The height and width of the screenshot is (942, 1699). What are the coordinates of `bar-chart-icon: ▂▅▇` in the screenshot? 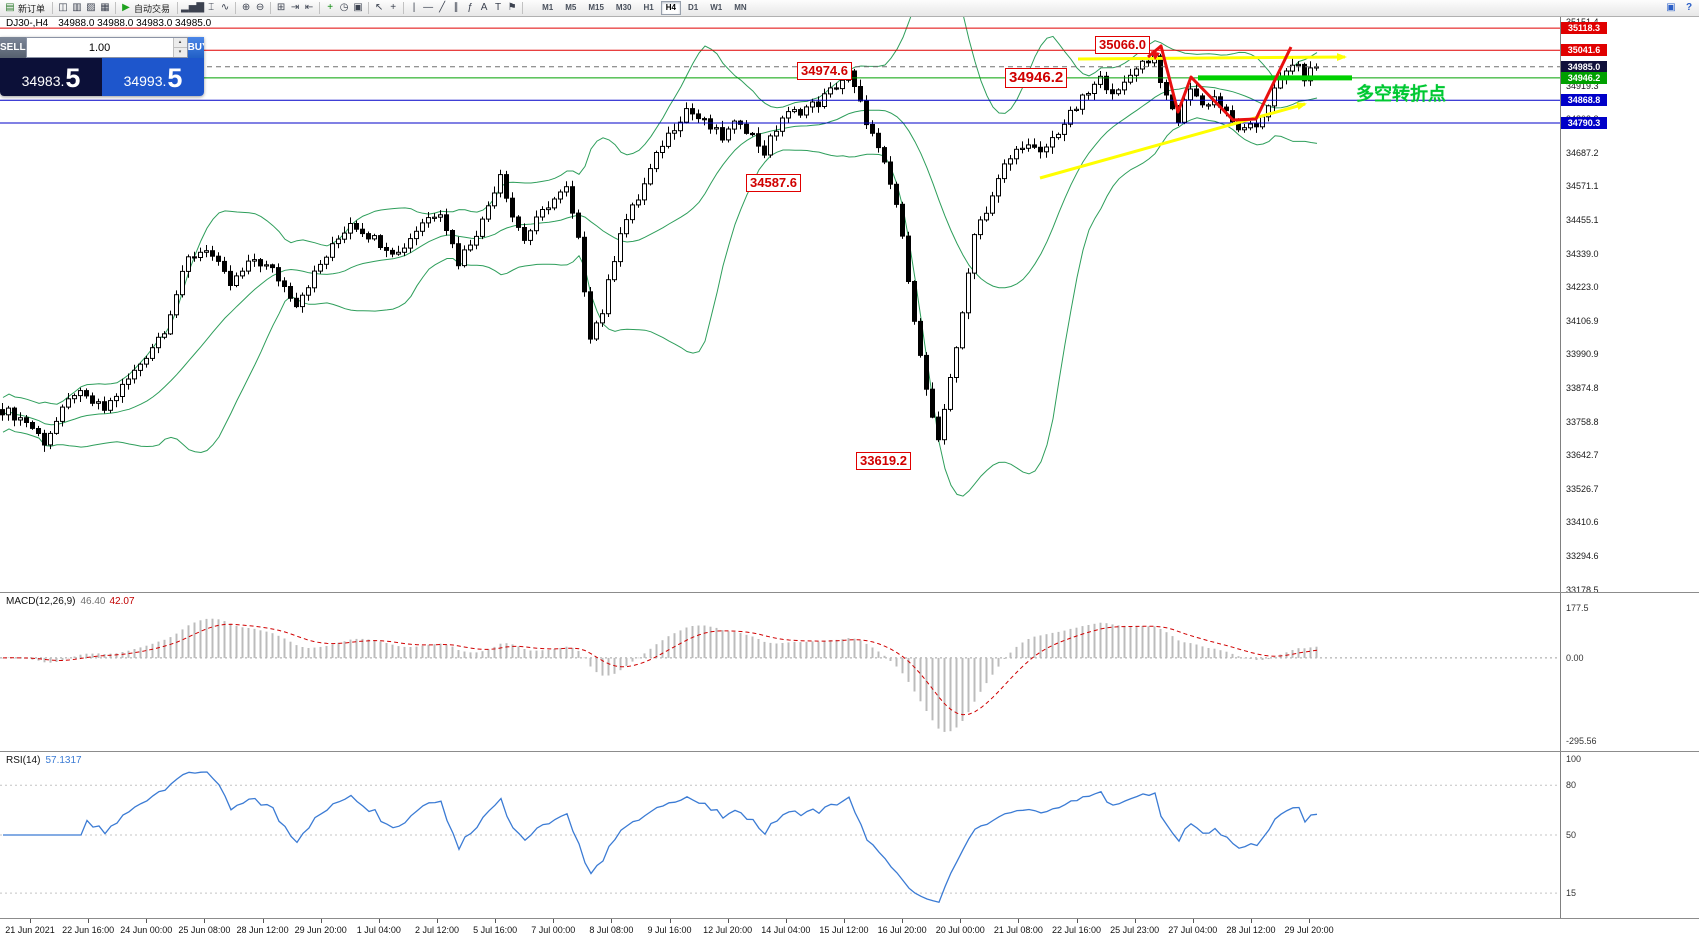 It's located at (193, 7).